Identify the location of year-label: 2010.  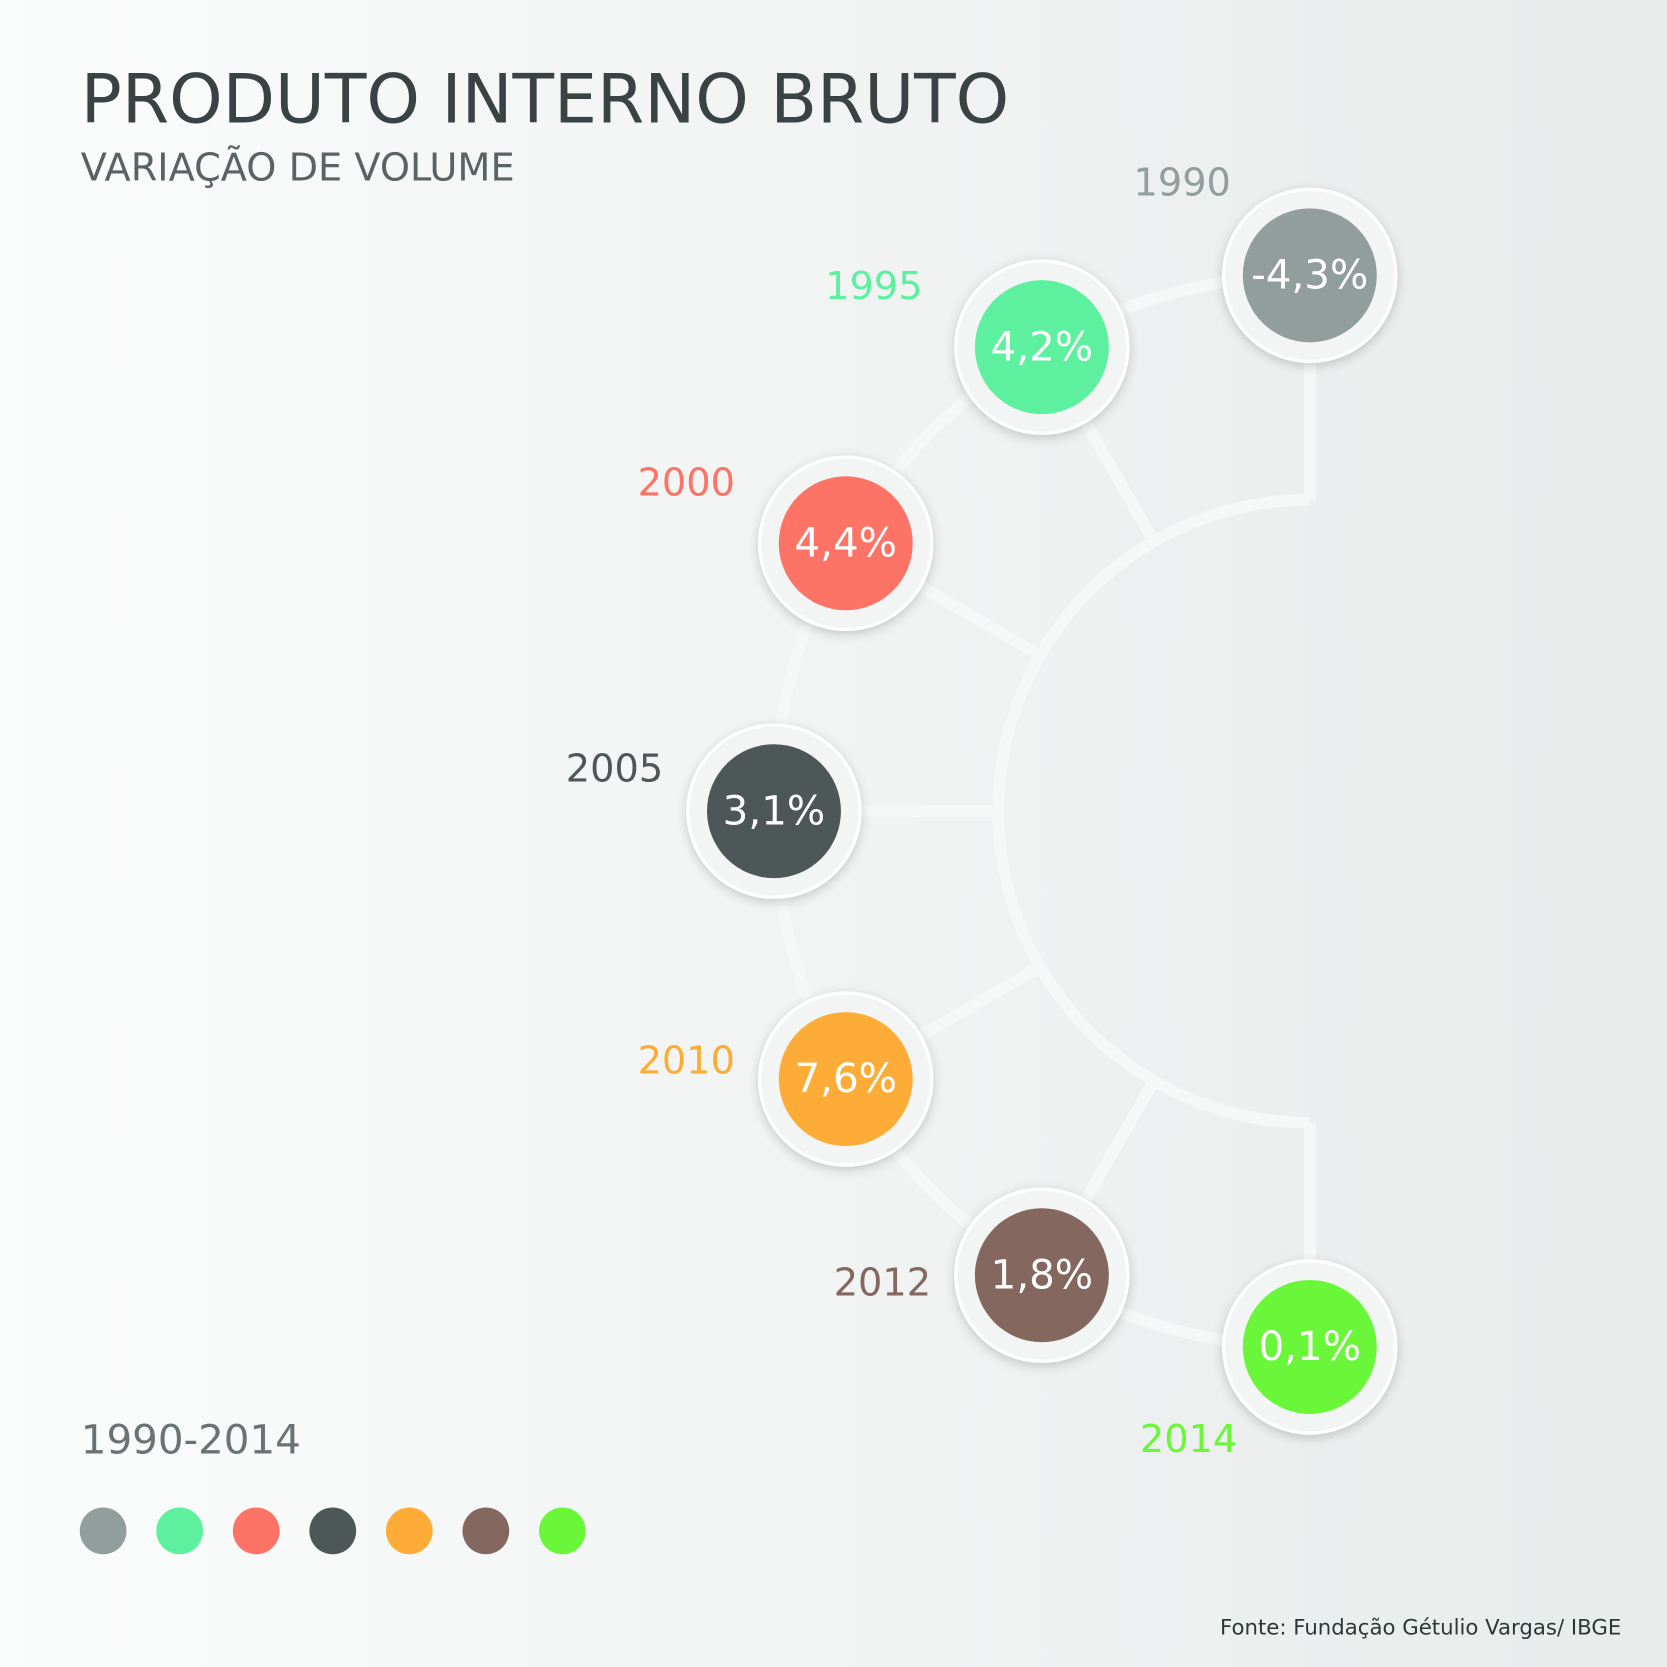
(686, 1061).